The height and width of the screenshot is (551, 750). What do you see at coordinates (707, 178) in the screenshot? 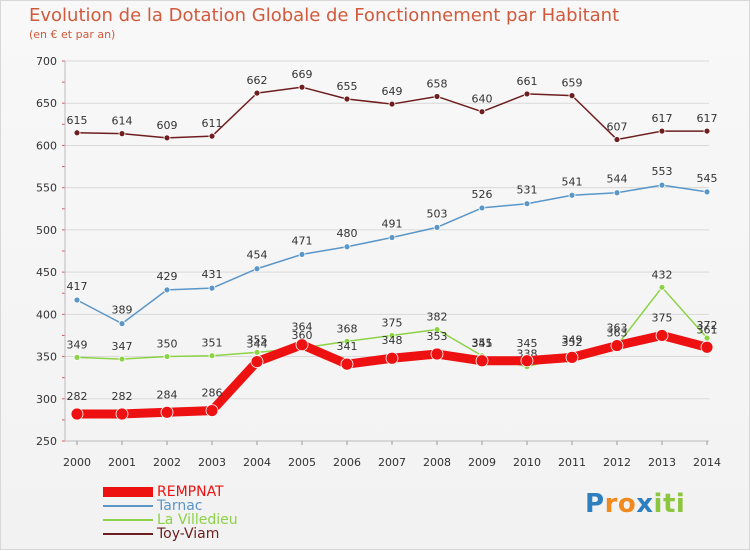
I see `data-label-tarnac: 545` at bounding box center [707, 178].